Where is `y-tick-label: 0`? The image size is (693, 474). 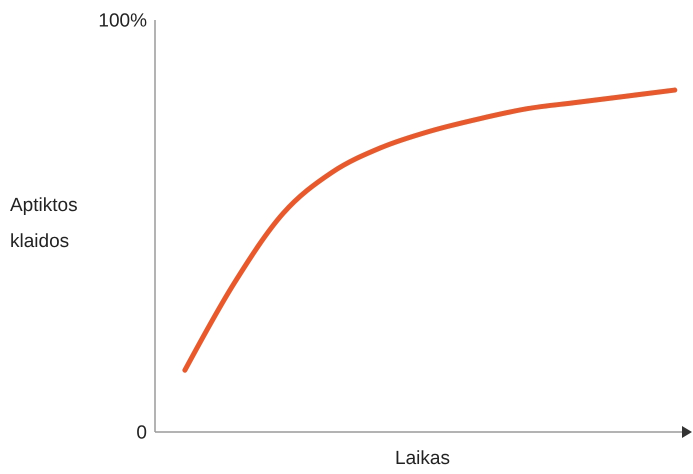 y-tick-label: 0 is located at coordinates (141, 433).